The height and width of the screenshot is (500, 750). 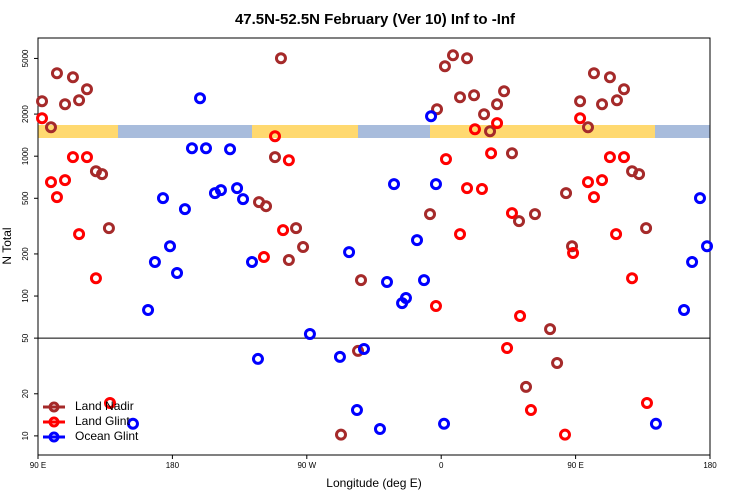 I want to click on land-mask-band, so click(x=374, y=131).